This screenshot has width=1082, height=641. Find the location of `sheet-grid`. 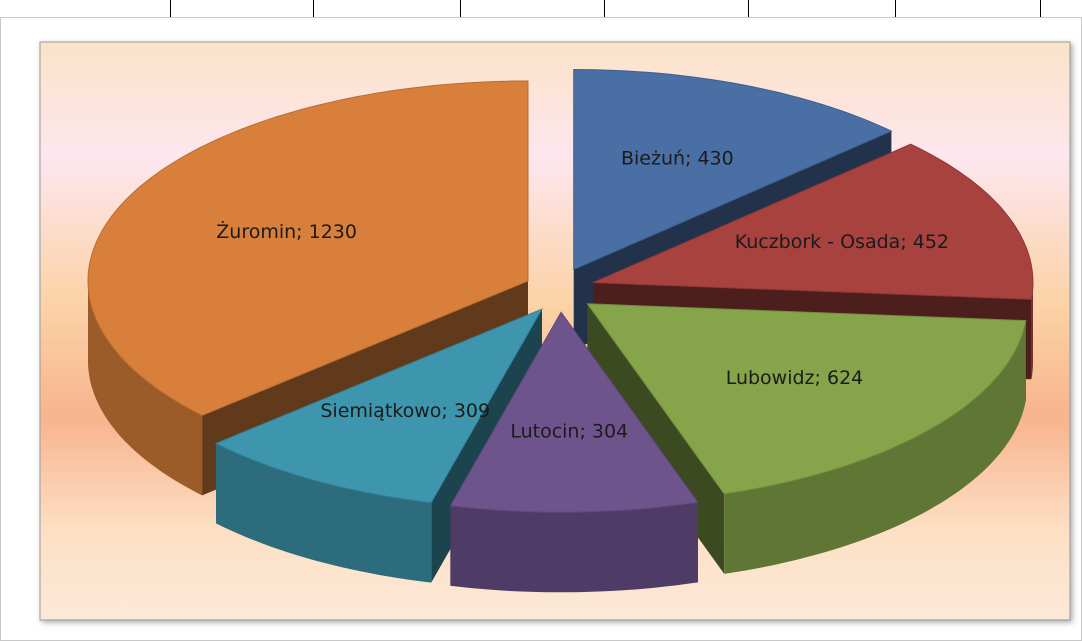

sheet-grid is located at coordinates (541, 9).